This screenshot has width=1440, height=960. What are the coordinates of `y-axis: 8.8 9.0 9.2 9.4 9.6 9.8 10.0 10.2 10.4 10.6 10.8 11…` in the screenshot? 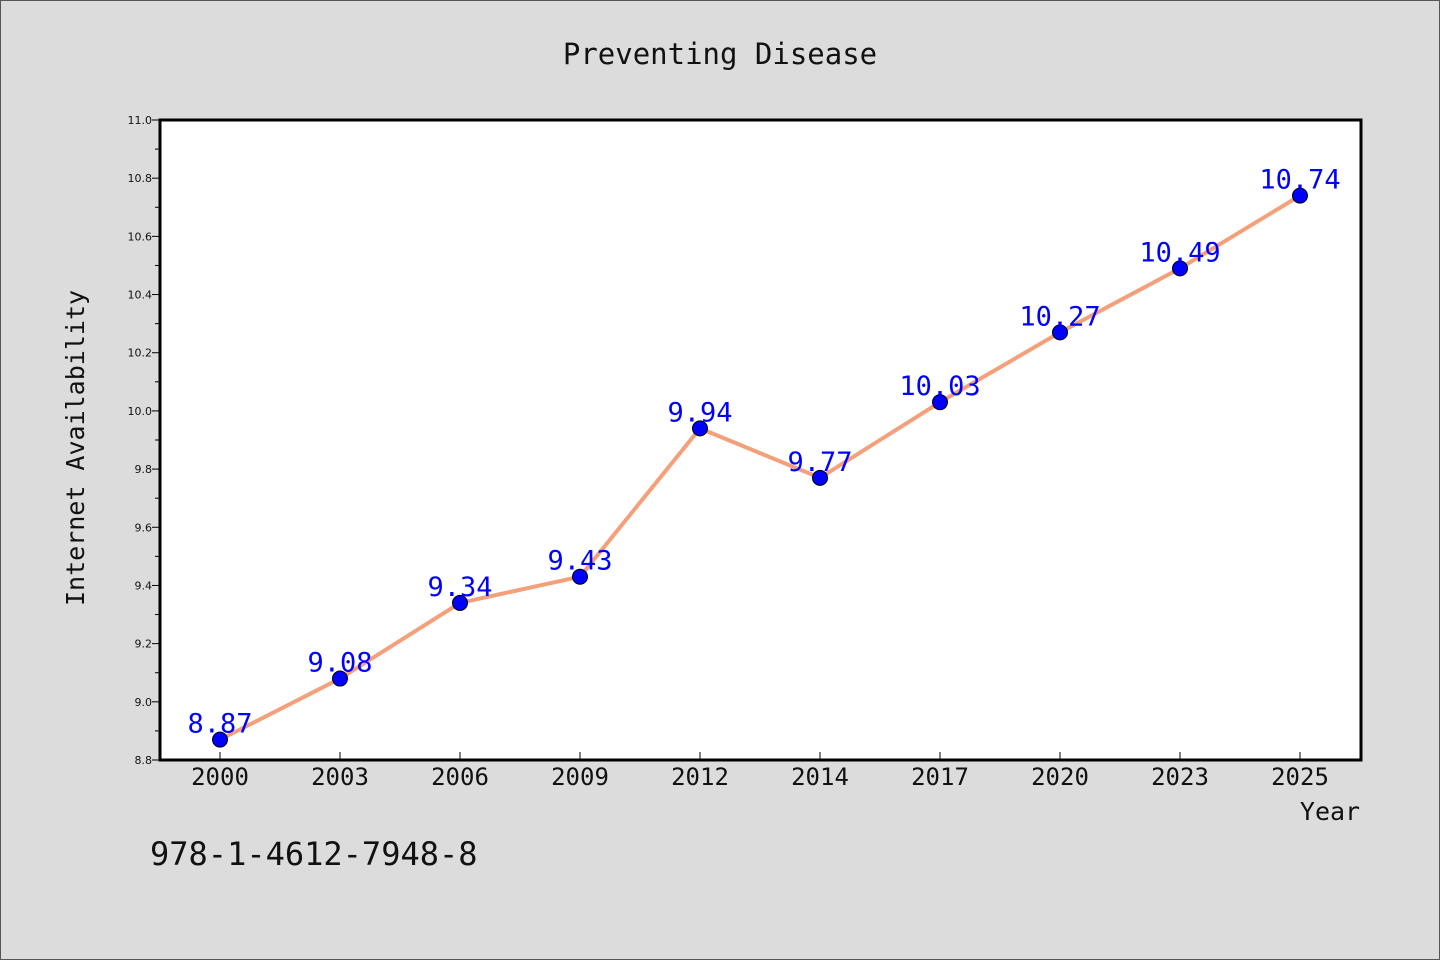 It's located at (144, 440).